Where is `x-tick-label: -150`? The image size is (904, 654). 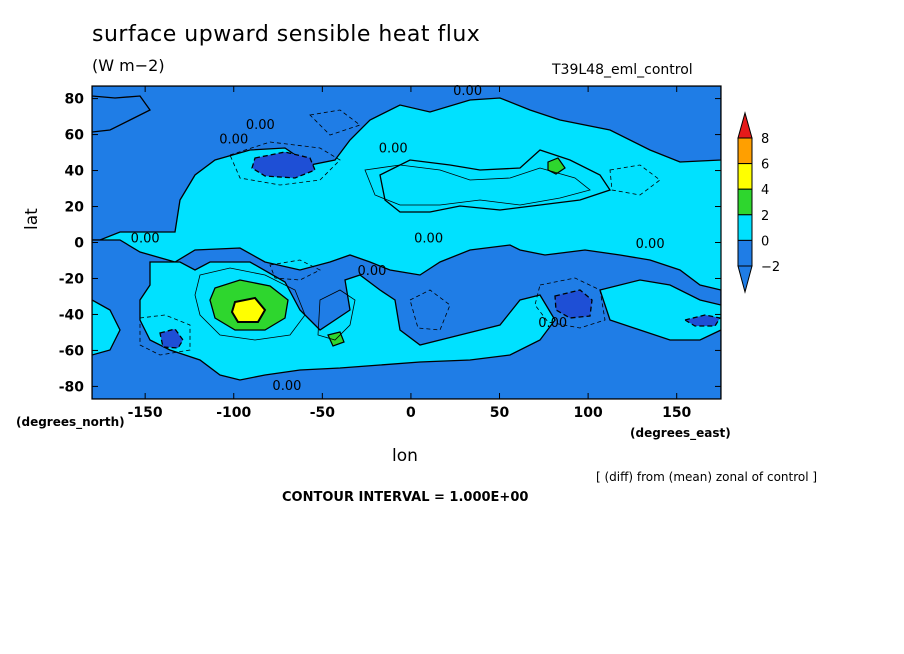
x-tick-label: -150 is located at coordinates (145, 413).